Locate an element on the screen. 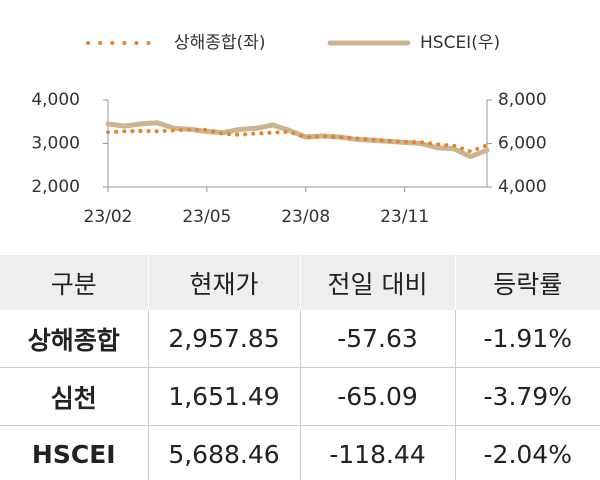 The width and height of the screenshot is (600, 480). table-cell: 상해종합 is located at coordinates (74, 339).